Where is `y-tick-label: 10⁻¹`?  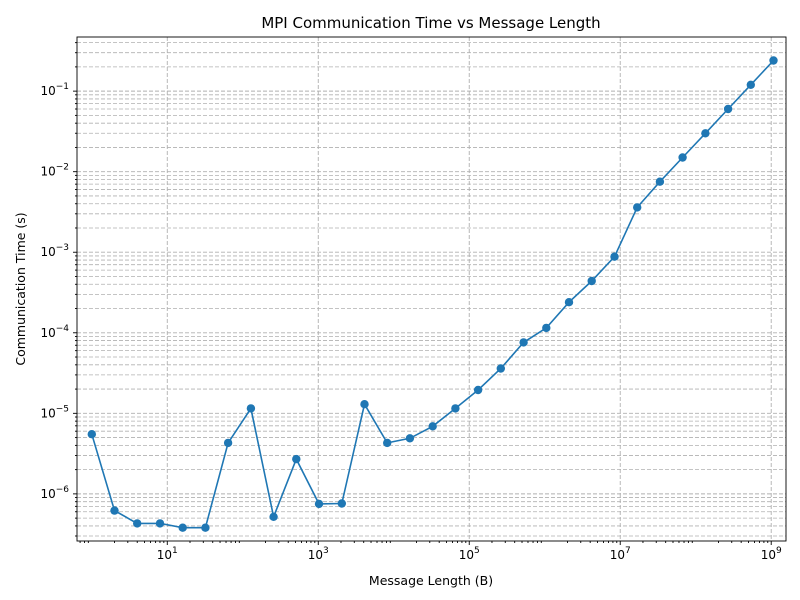 y-tick-label: 10⁻¹ is located at coordinates (54, 90).